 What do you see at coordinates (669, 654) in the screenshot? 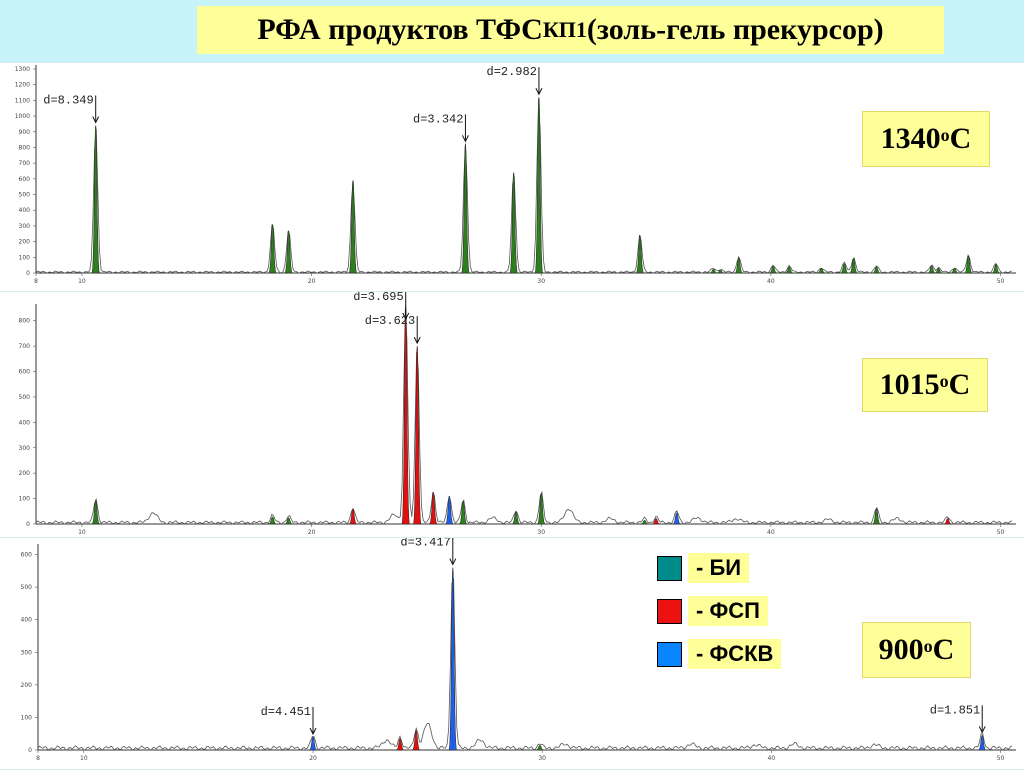
I see `legend-swatch-fskv` at bounding box center [669, 654].